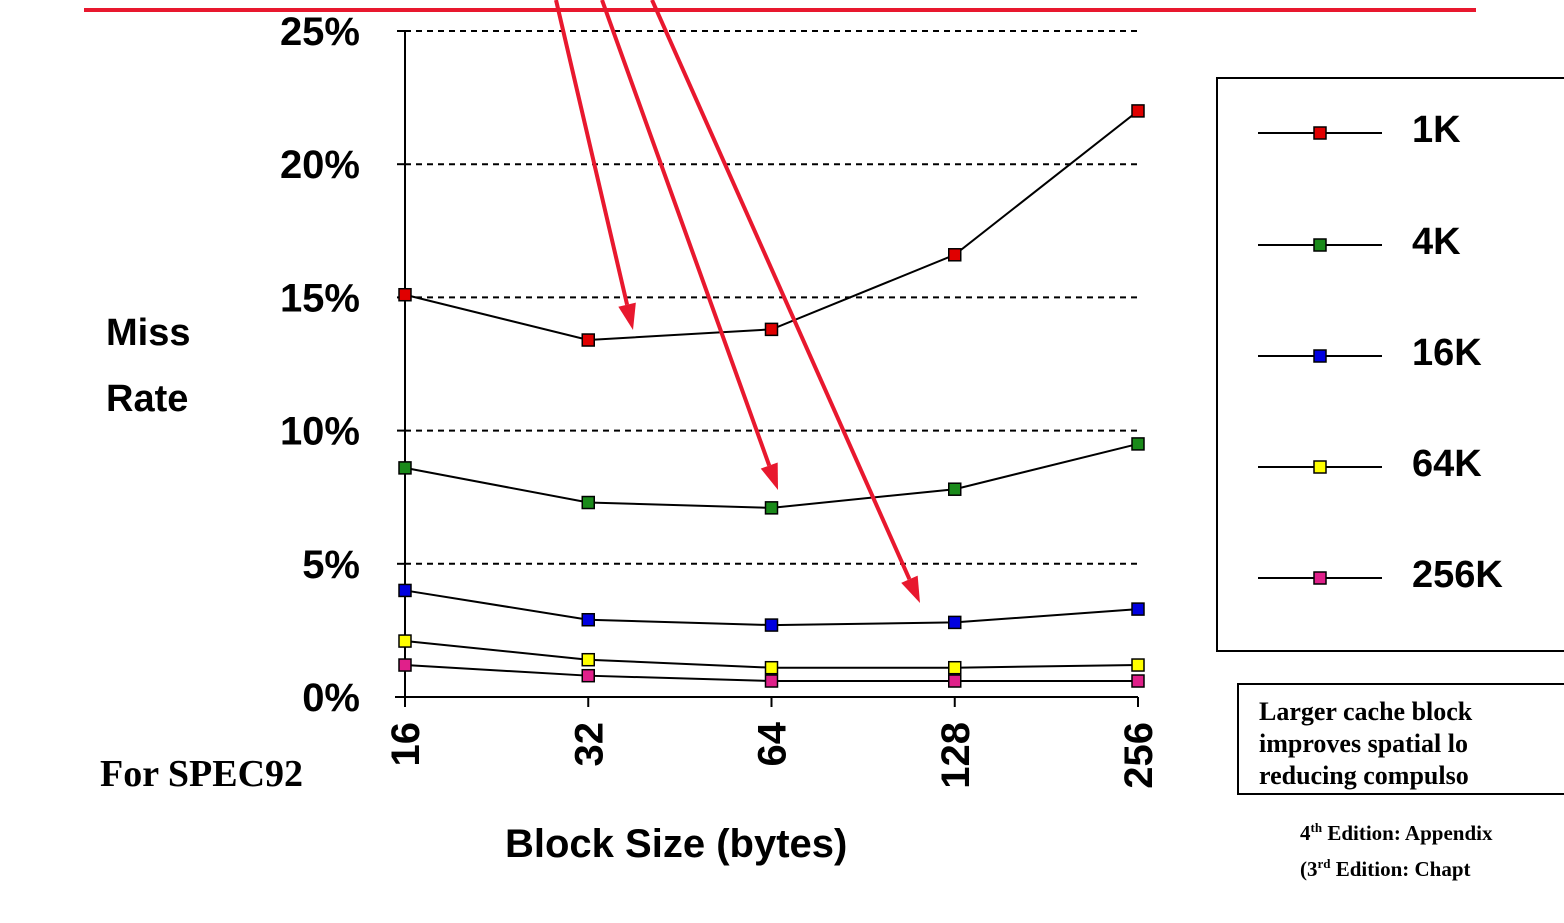 The width and height of the screenshot is (1564, 923). I want to click on series-1k, so click(771, 225).